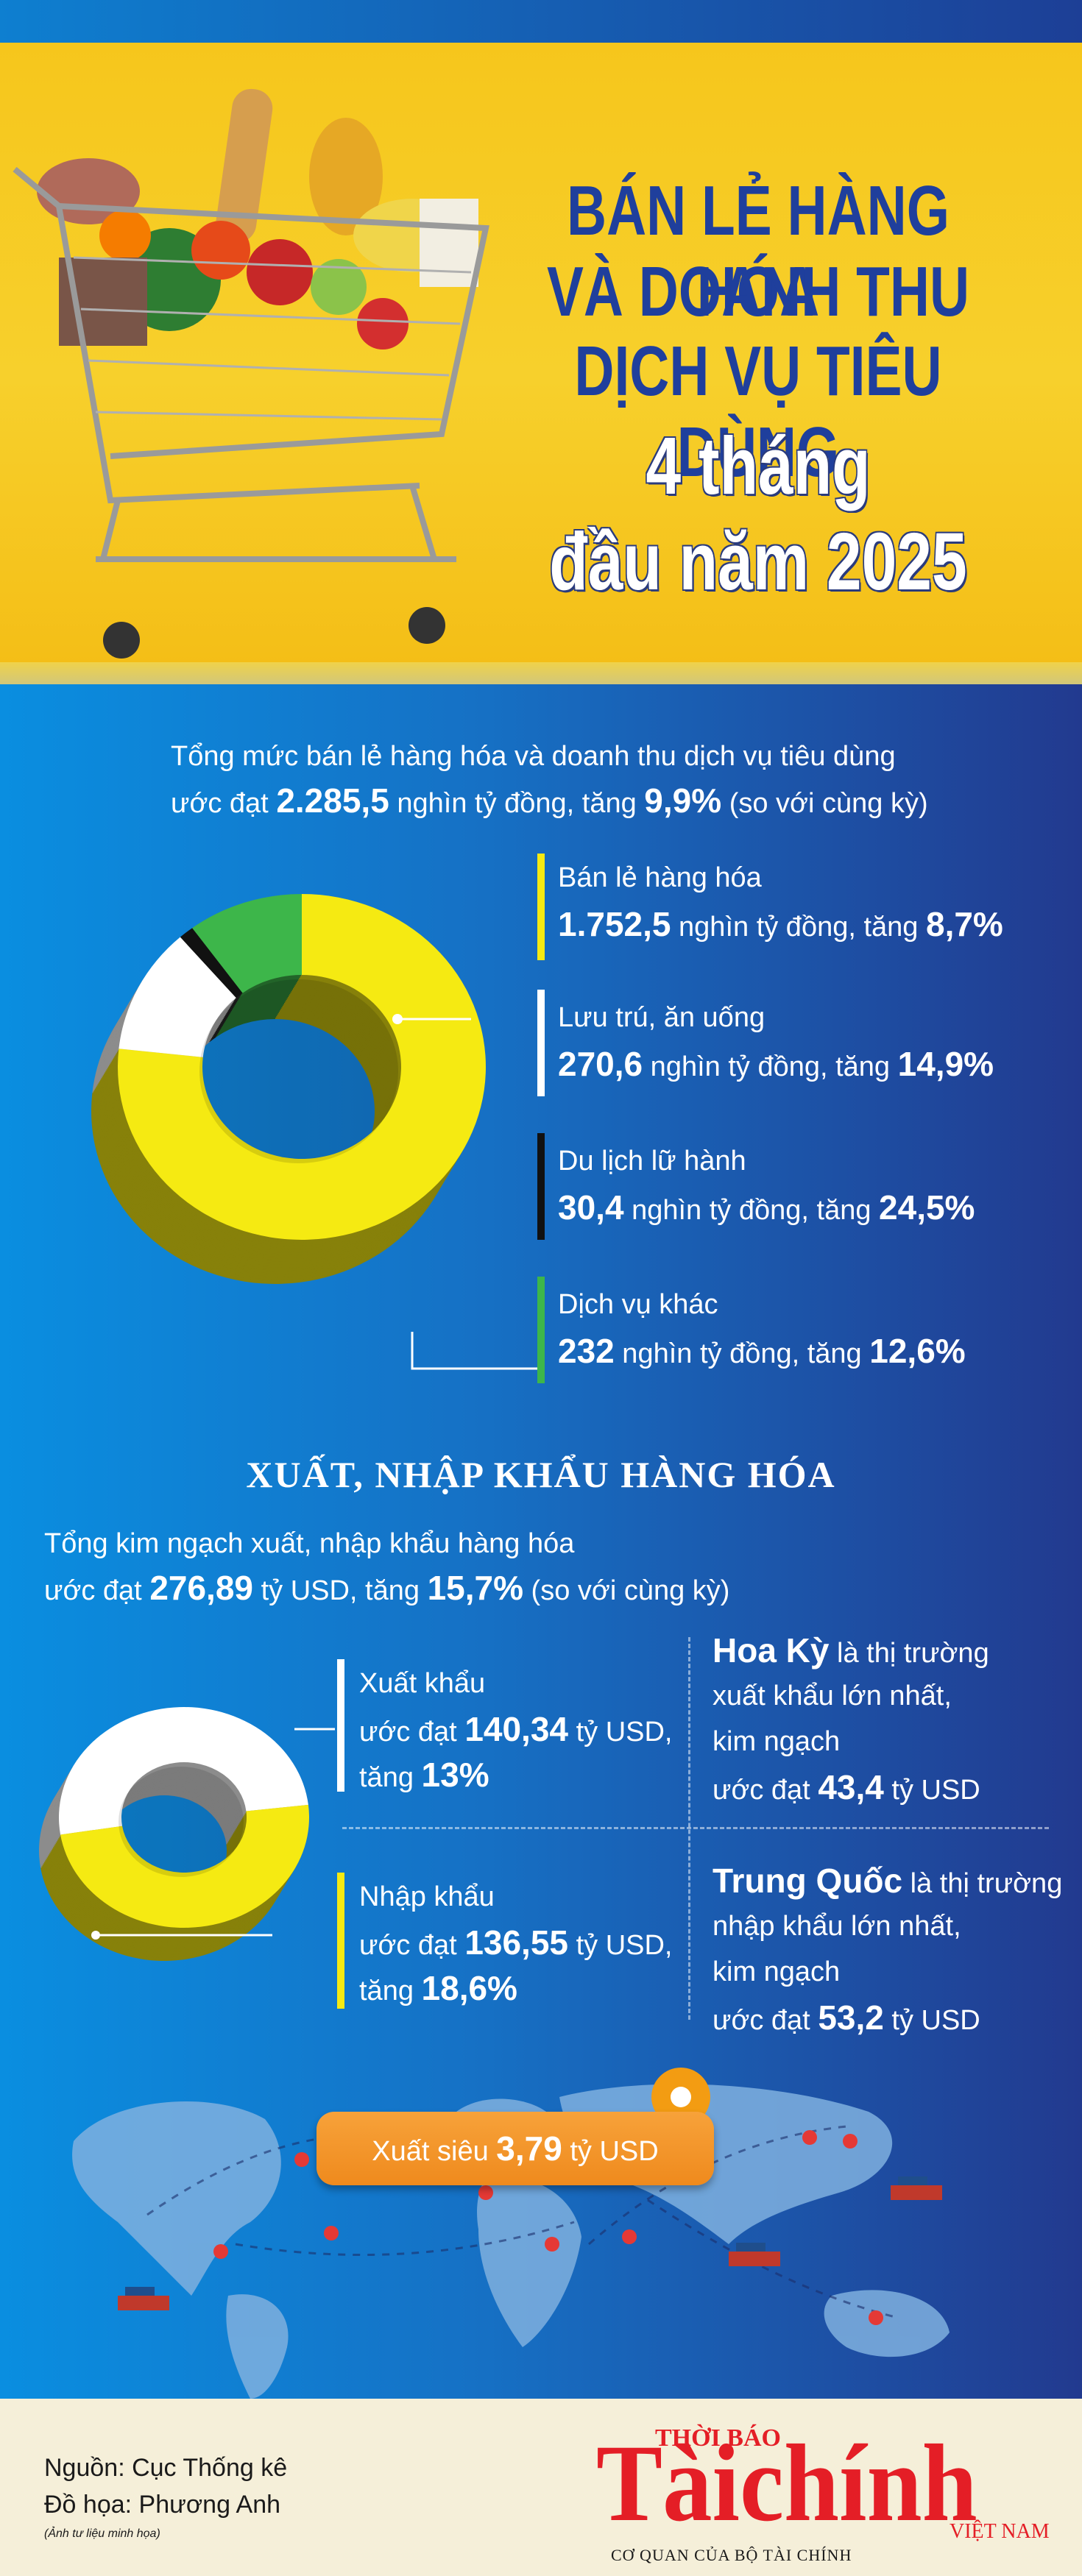  I want to click on export-growth: tăng 13%, so click(424, 1775).